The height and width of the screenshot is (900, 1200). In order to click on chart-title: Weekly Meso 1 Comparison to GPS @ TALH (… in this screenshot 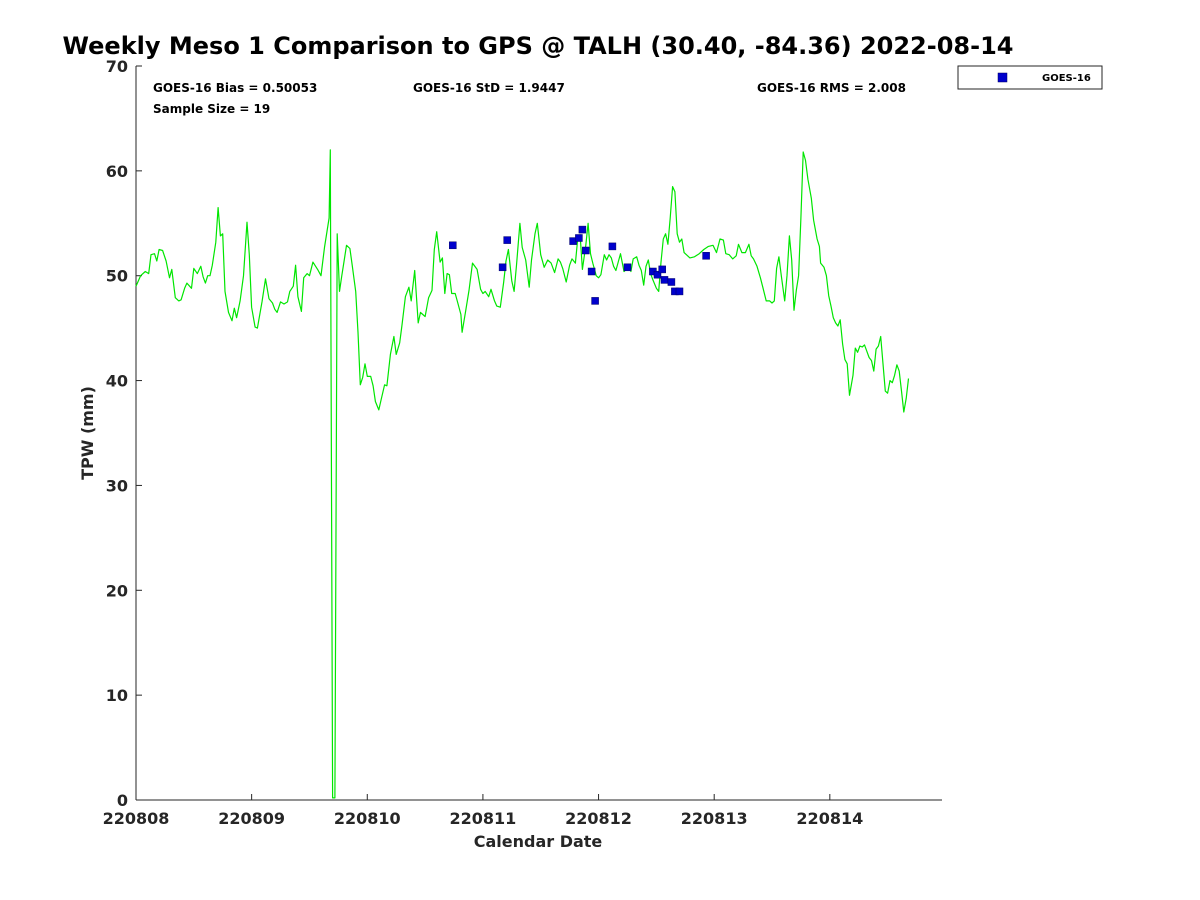, I will do `click(538, 46)`.